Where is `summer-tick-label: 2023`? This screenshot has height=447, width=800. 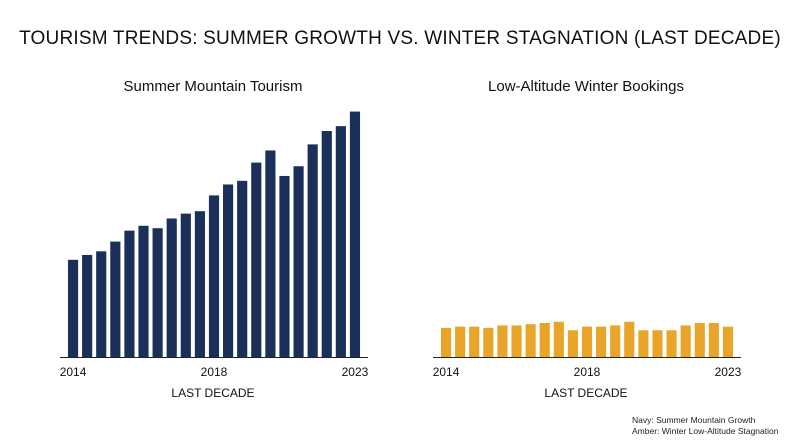
summer-tick-label: 2023 is located at coordinates (355, 372).